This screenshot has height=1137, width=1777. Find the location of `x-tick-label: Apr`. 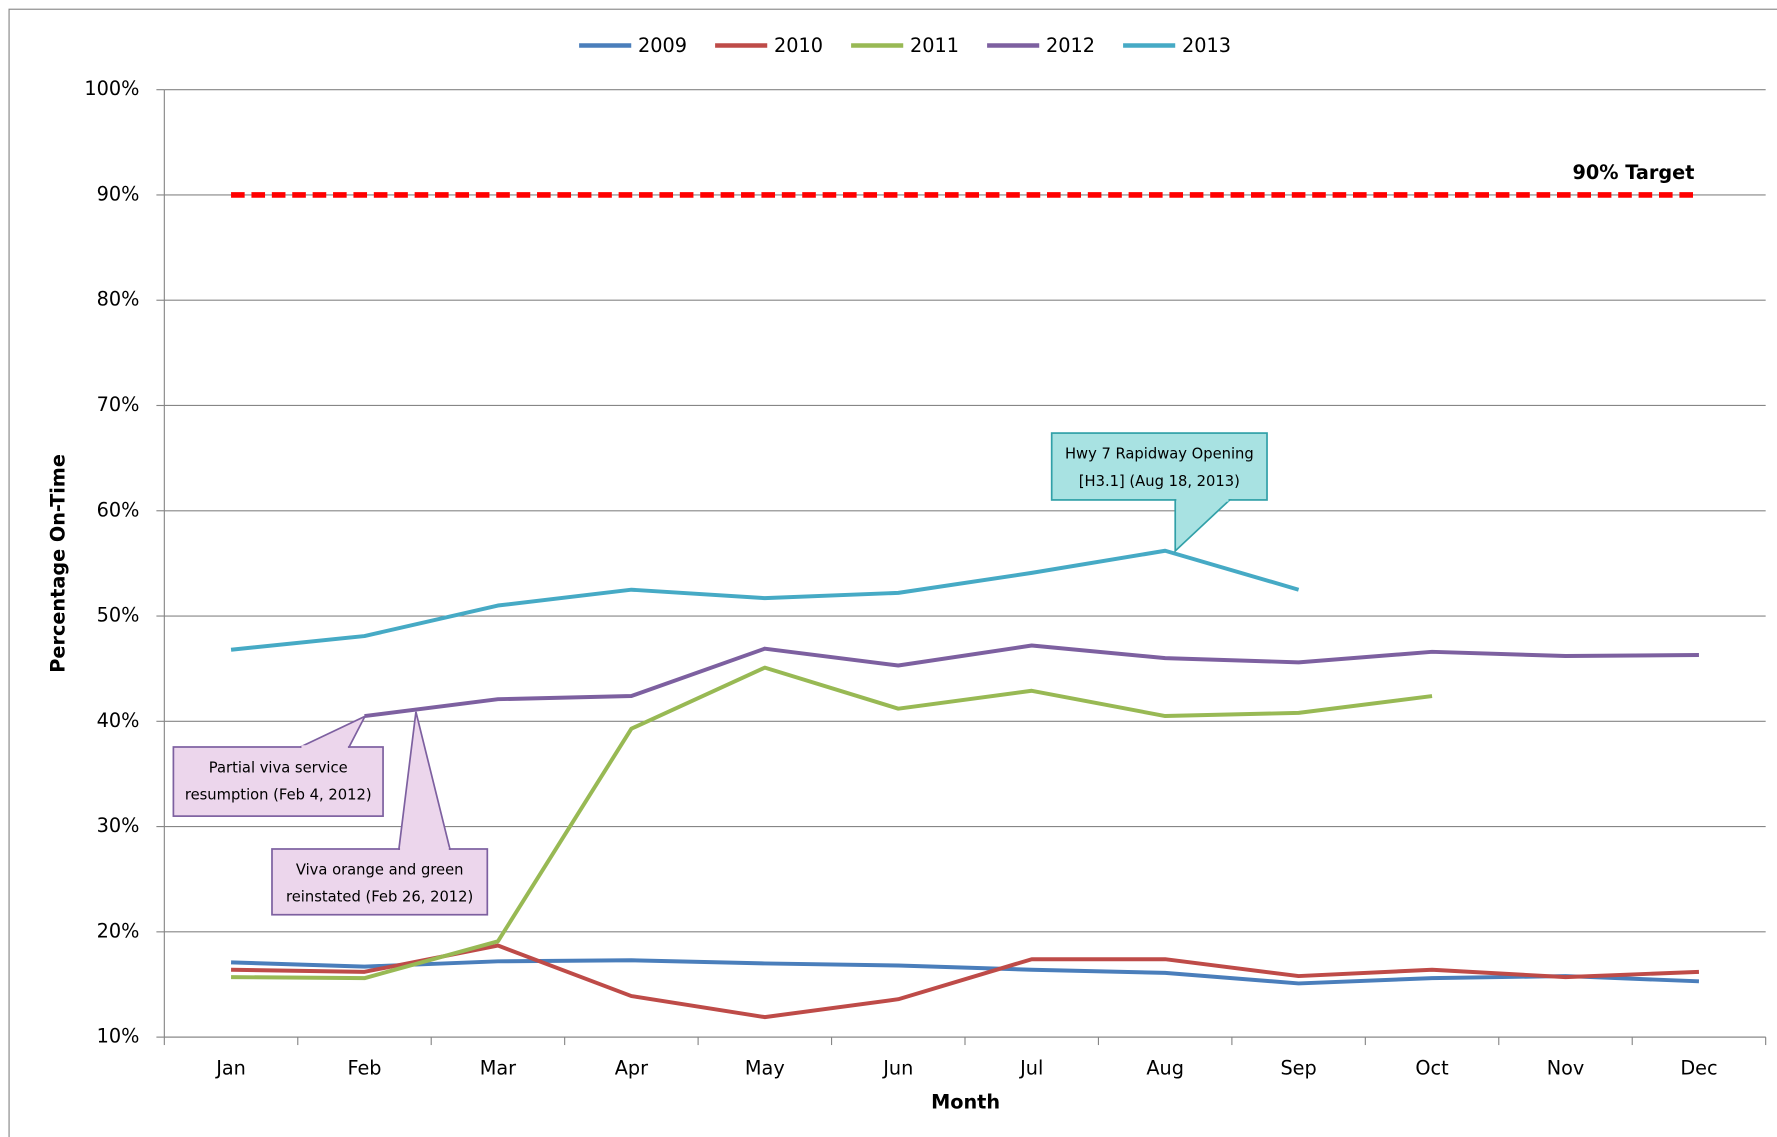

x-tick-label: Apr is located at coordinates (631, 1067).